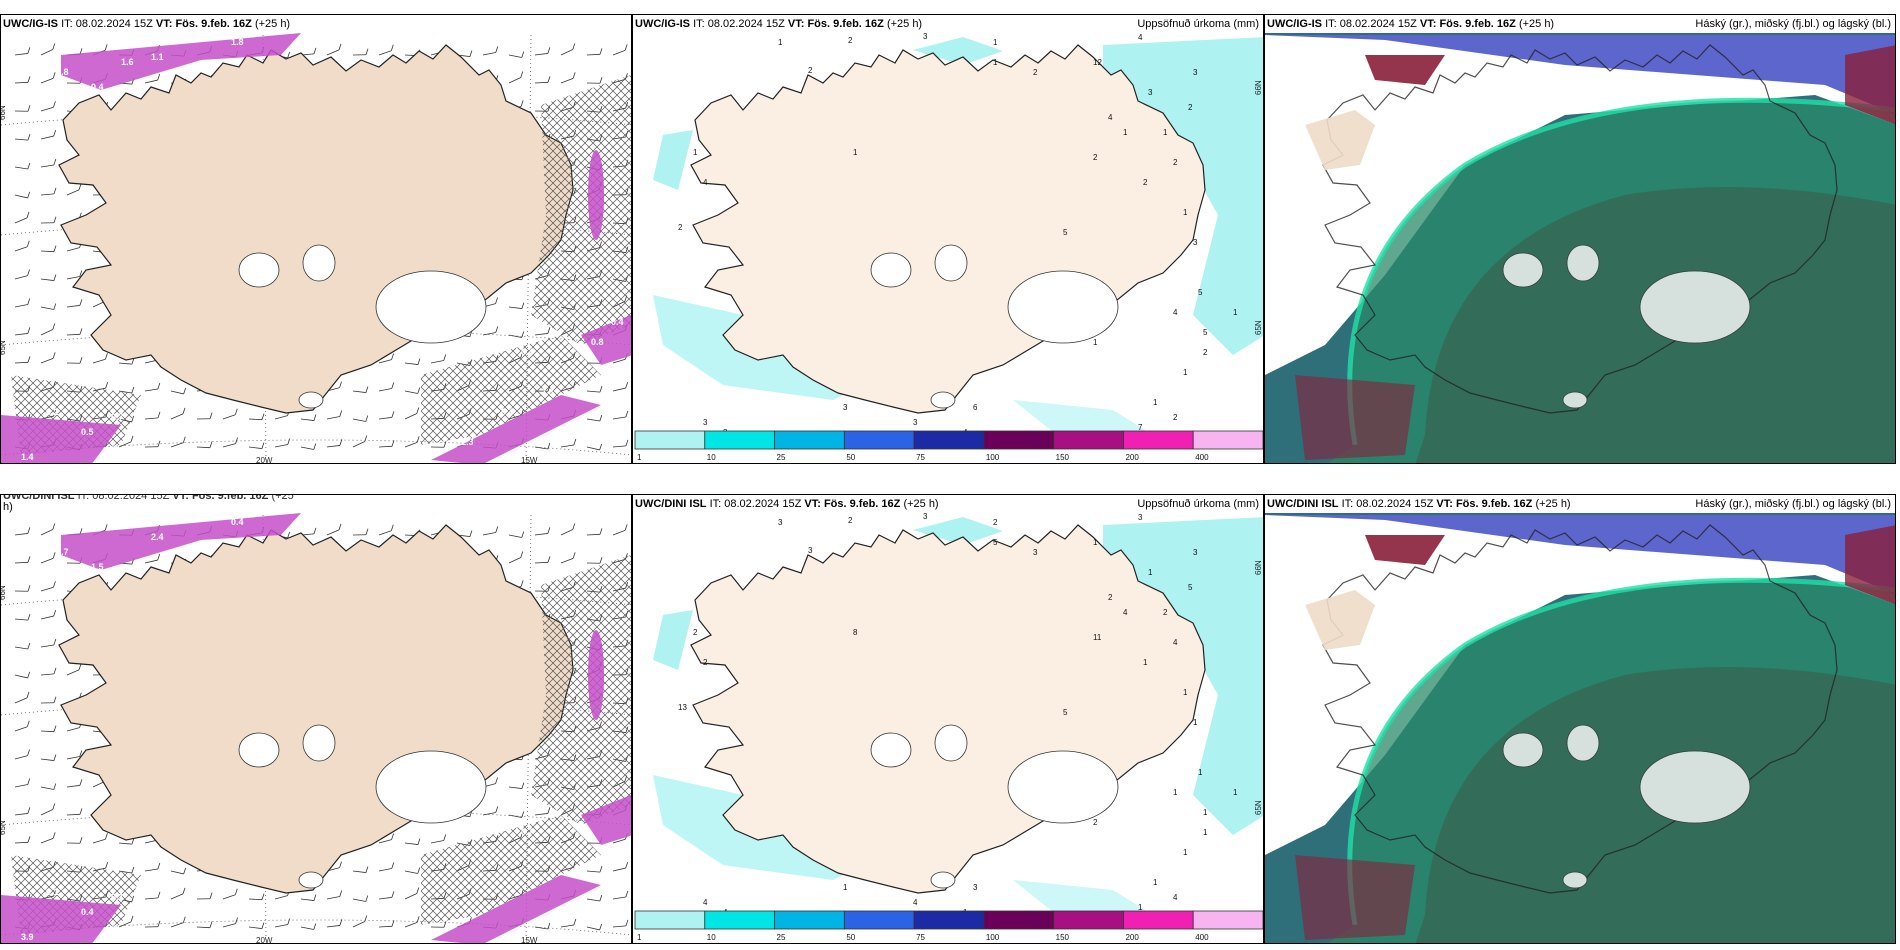 Image resolution: width=1900 pixels, height=950 pixels. What do you see at coordinates (27, 457) in the screenshot?
I see `cell-label: 1.4` at bounding box center [27, 457].